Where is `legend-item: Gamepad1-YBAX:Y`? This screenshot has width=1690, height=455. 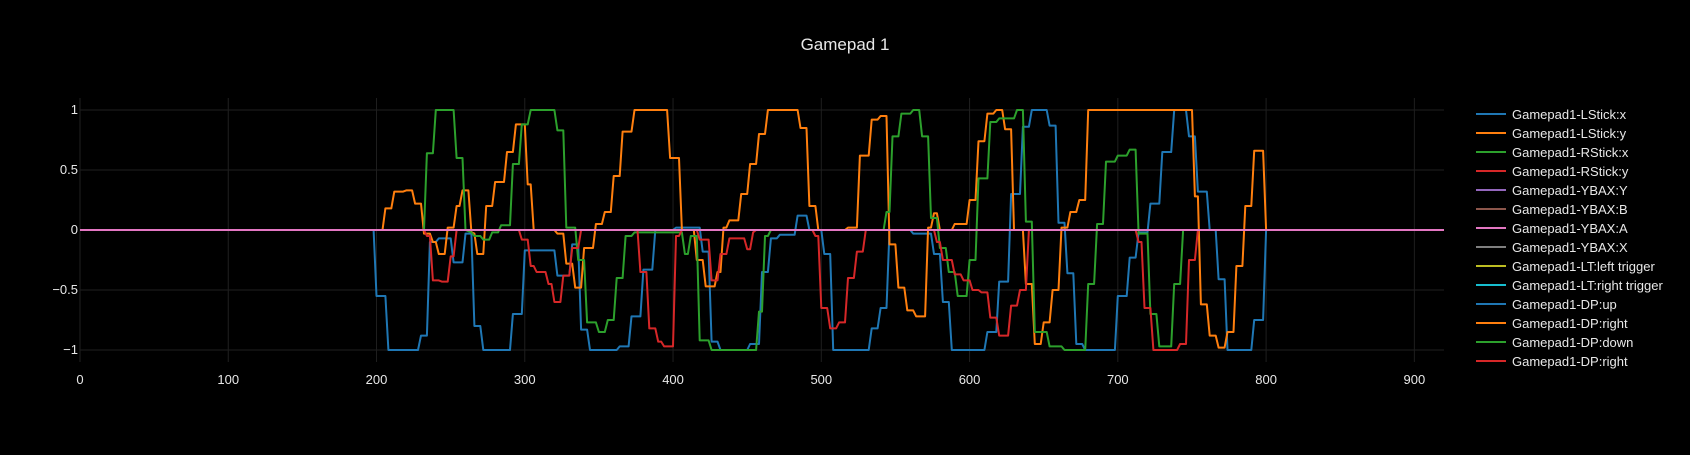
legend-item: Gamepad1-YBAX:Y is located at coordinates (1552, 190).